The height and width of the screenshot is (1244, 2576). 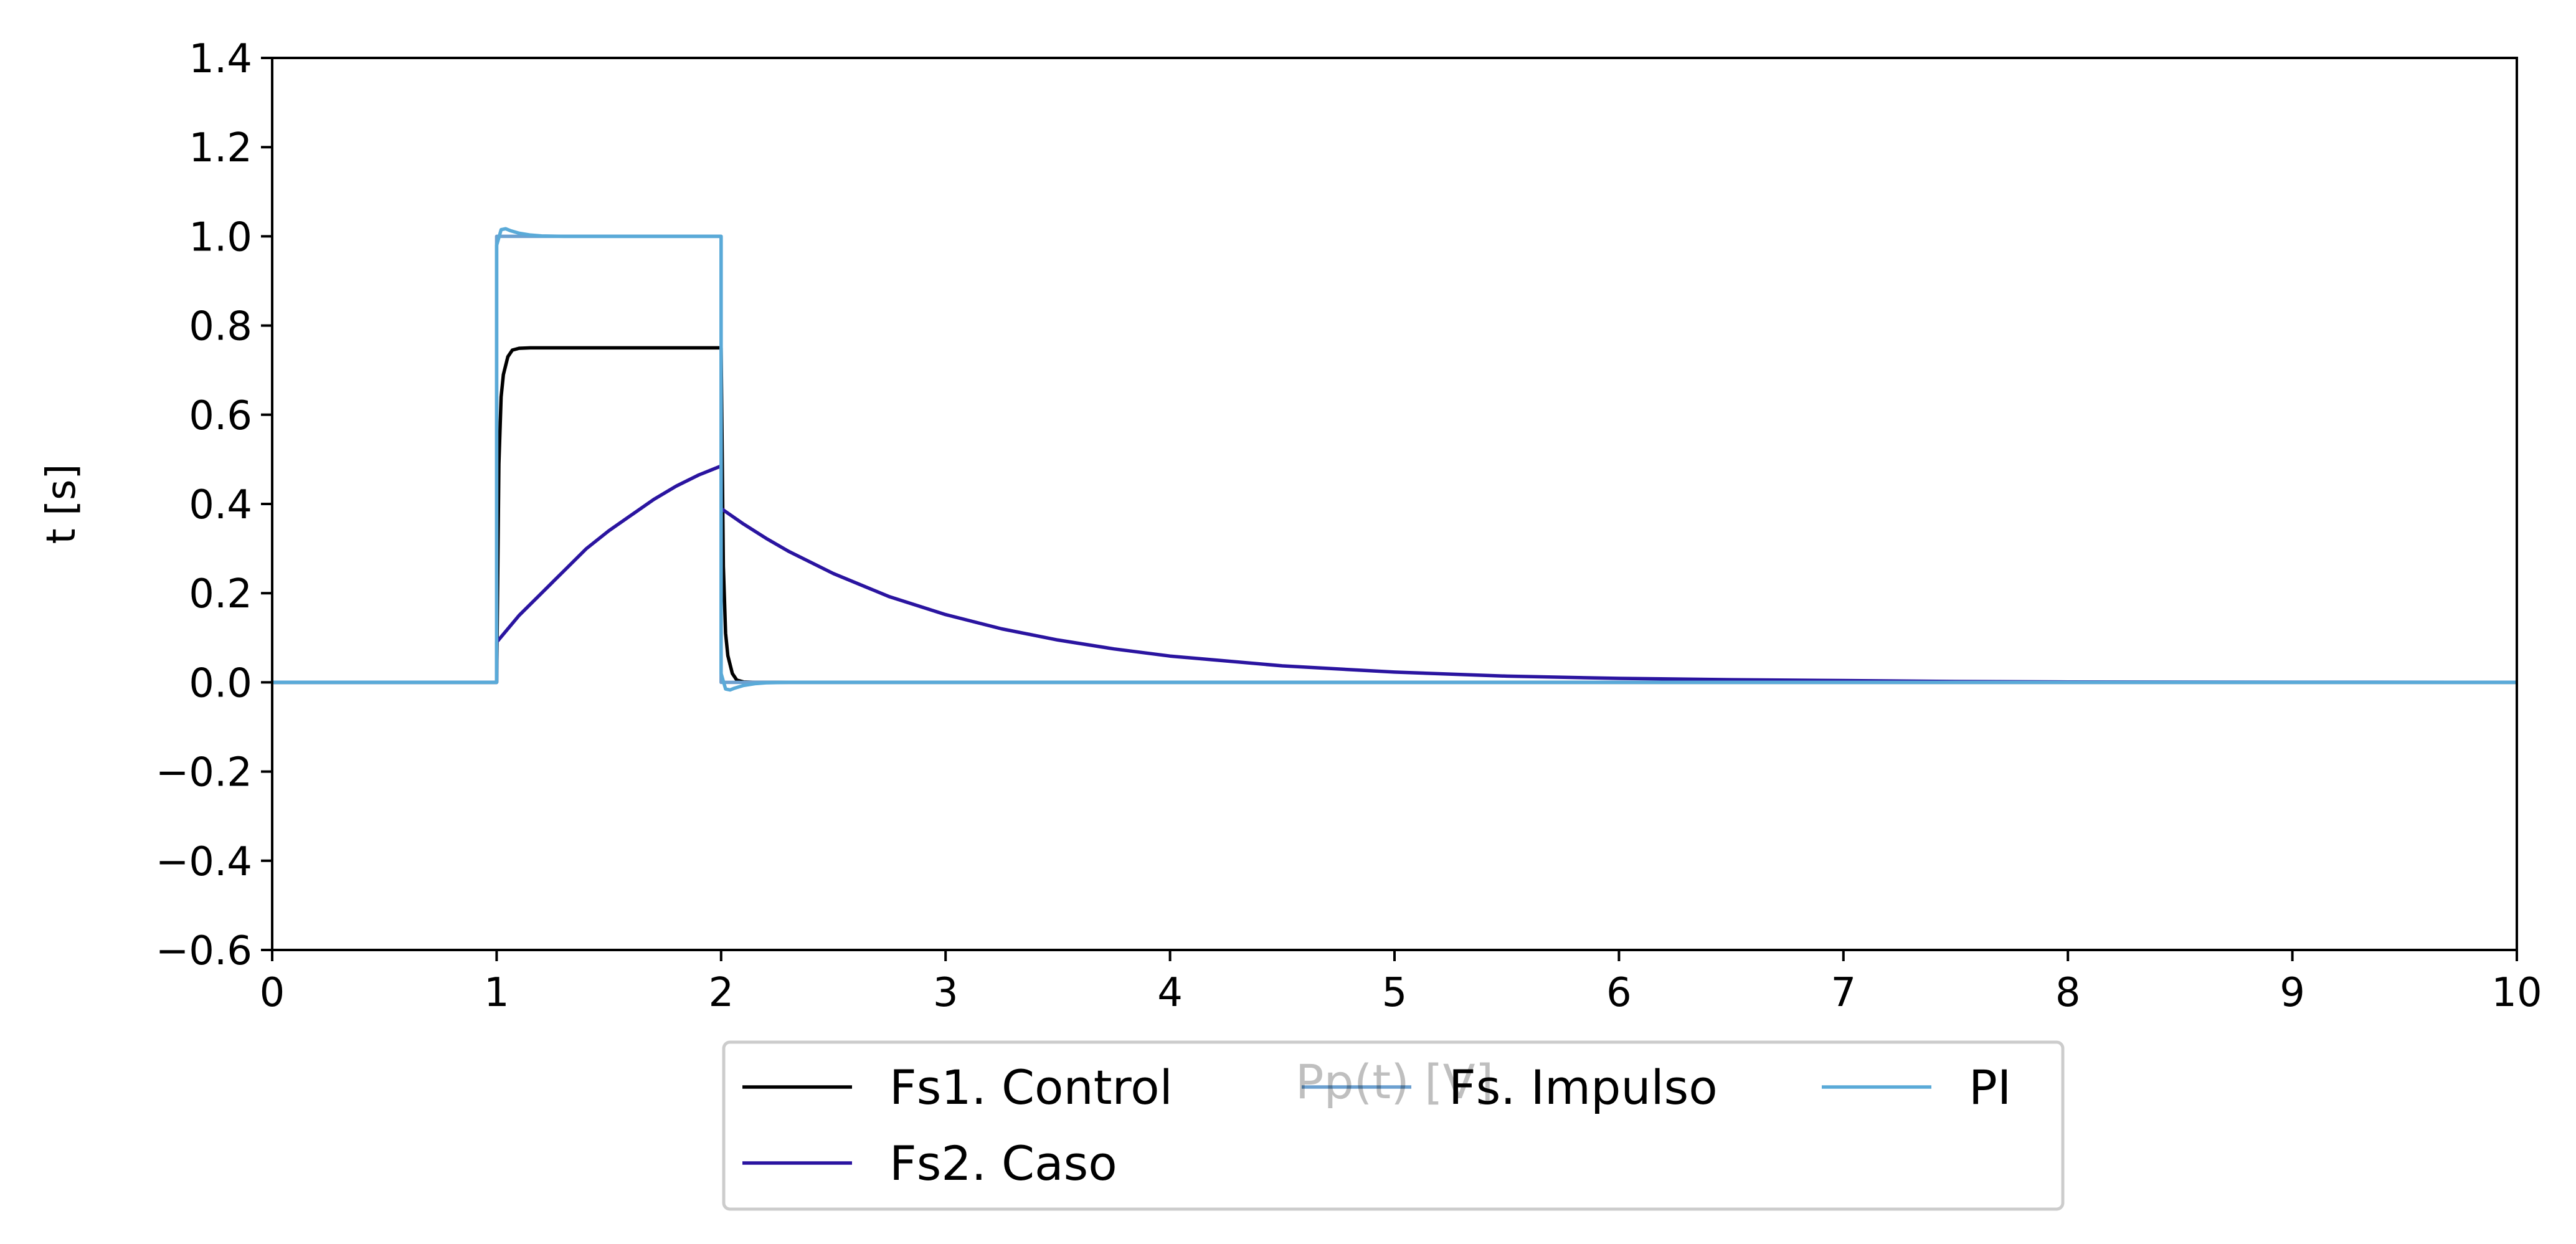 What do you see at coordinates (1843, 993) in the screenshot?
I see `x-tick-label: 7` at bounding box center [1843, 993].